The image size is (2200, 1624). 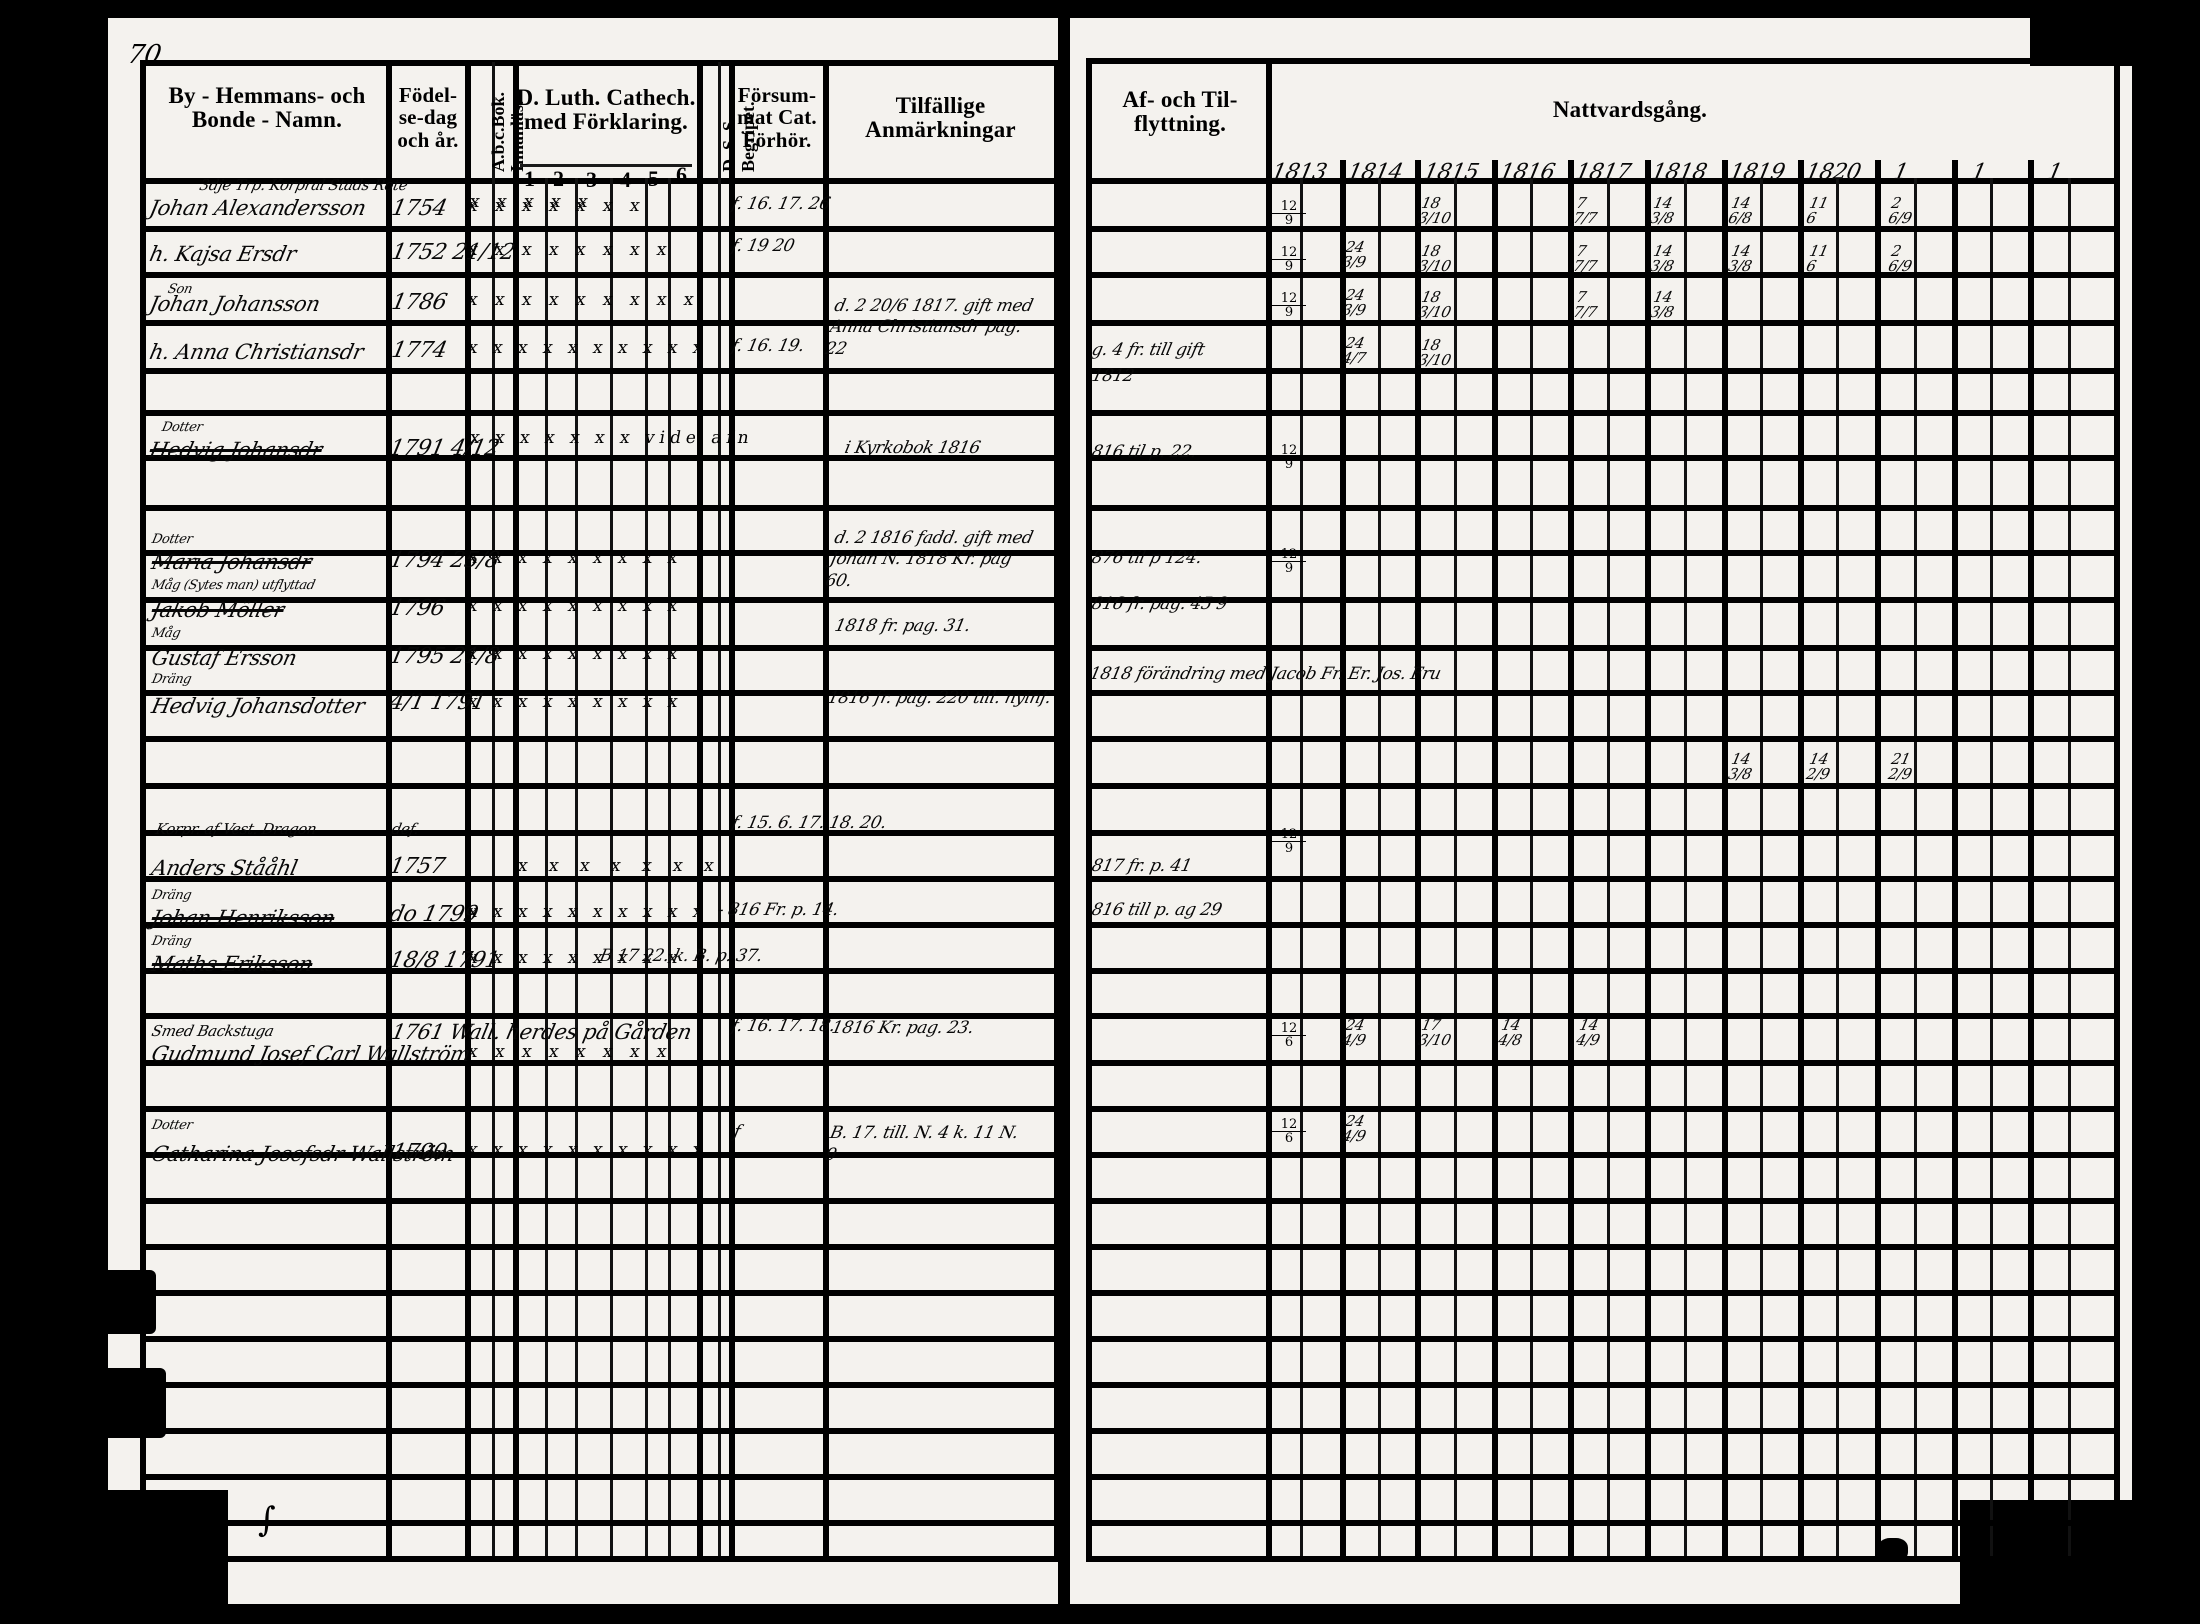 What do you see at coordinates (1146, 558) in the screenshot?
I see `flyttning-entry-3: 876 til p 124.` at bounding box center [1146, 558].